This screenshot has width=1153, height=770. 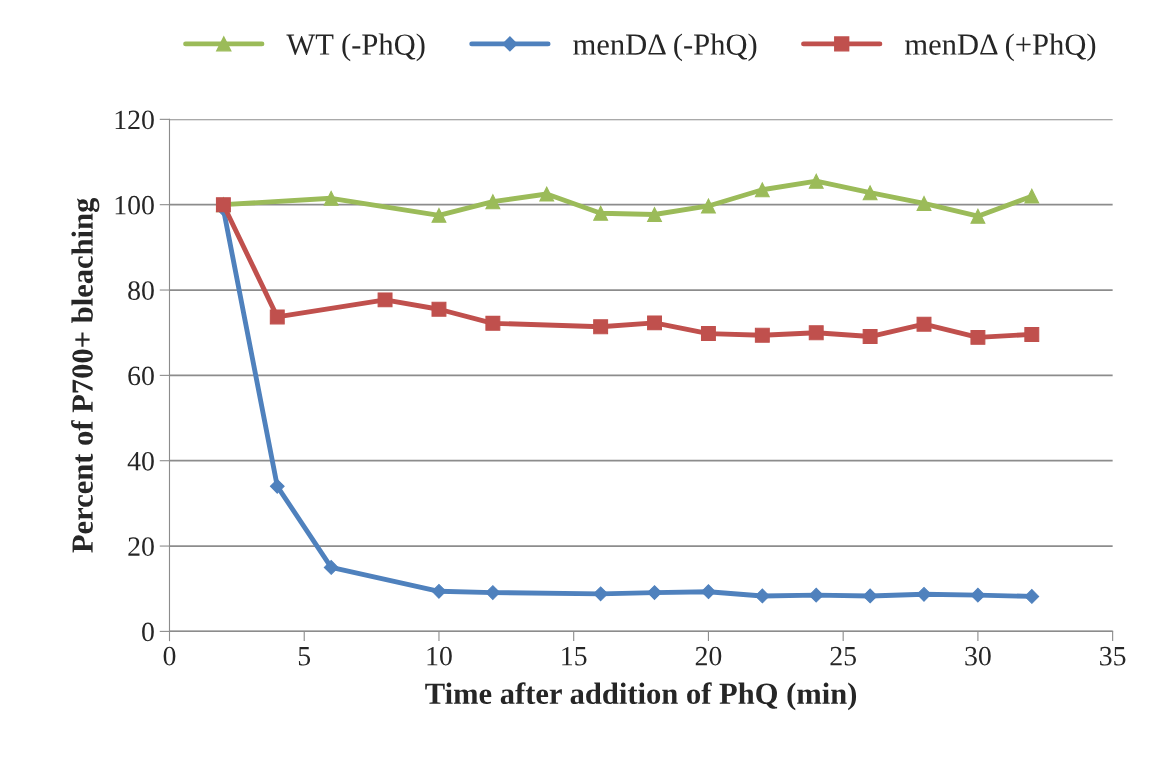 I want to click on y-tick-label: 40, so click(x=140, y=461).